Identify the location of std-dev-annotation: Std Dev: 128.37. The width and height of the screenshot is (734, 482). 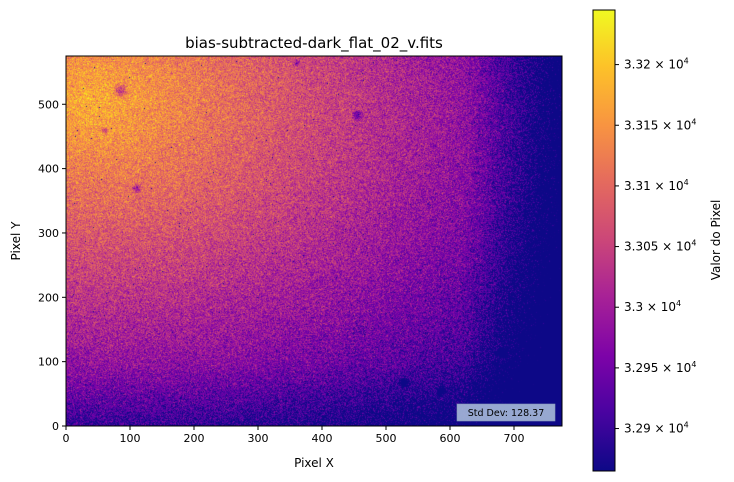
(506, 412).